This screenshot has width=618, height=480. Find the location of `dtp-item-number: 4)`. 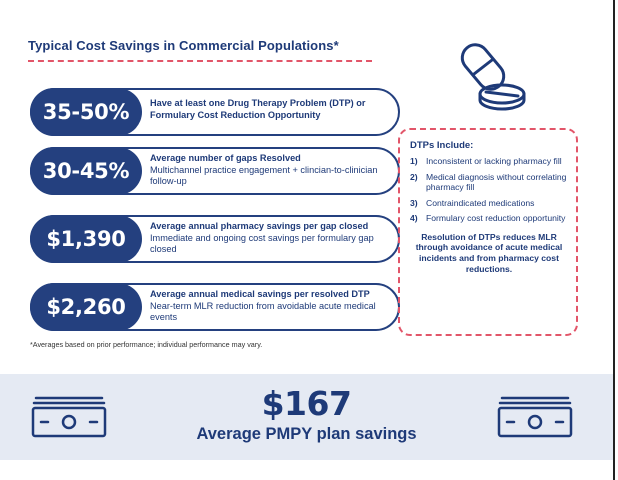

dtp-item-number: 4) is located at coordinates (414, 218).